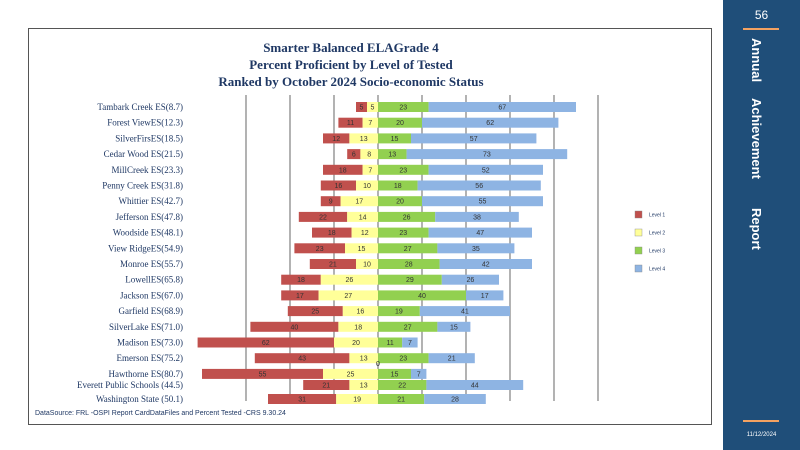  What do you see at coordinates (756, 229) in the screenshot?
I see `title-word-report: Report` at bounding box center [756, 229].